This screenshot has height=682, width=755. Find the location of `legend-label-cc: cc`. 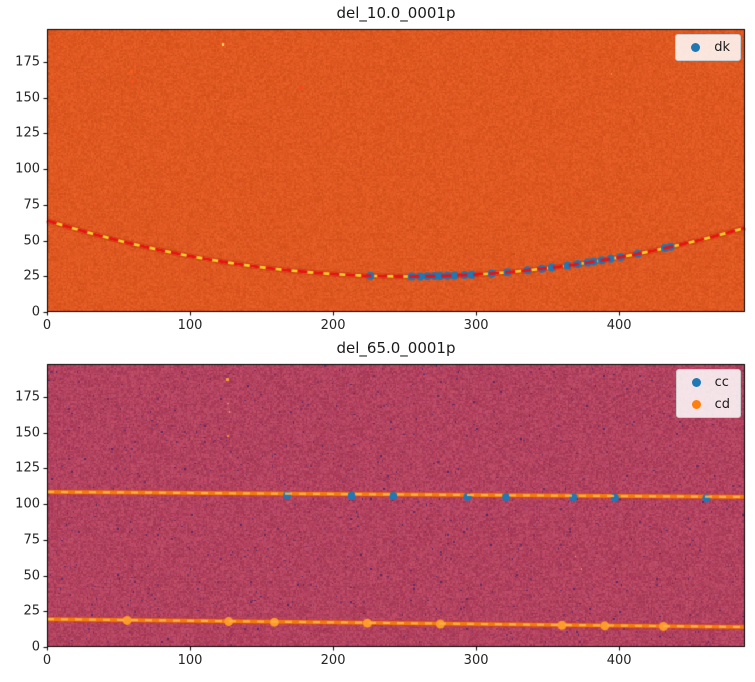

legend-label-cc: cc is located at coordinates (721, 382).